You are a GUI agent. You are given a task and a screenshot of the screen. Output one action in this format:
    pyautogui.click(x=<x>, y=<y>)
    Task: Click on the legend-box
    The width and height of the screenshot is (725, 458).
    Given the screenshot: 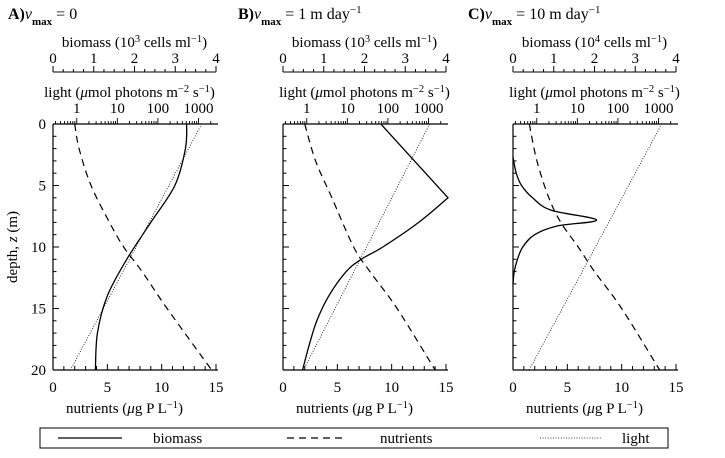 What is the action you would take?
    pyautogui.click(x=354, y=438)
    